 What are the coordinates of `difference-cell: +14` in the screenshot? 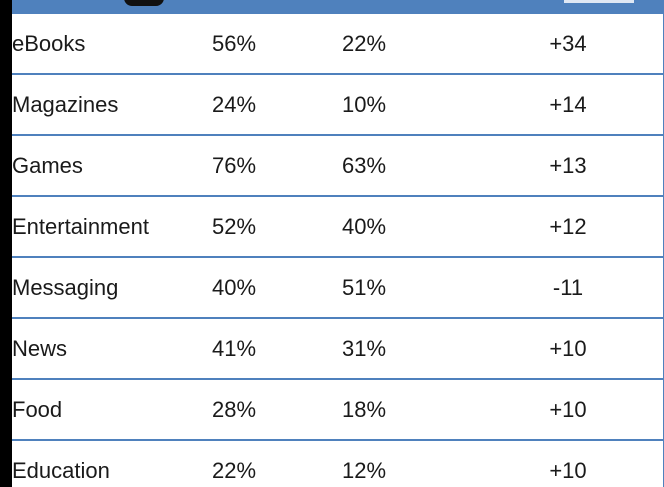 It's located at (568, 104).